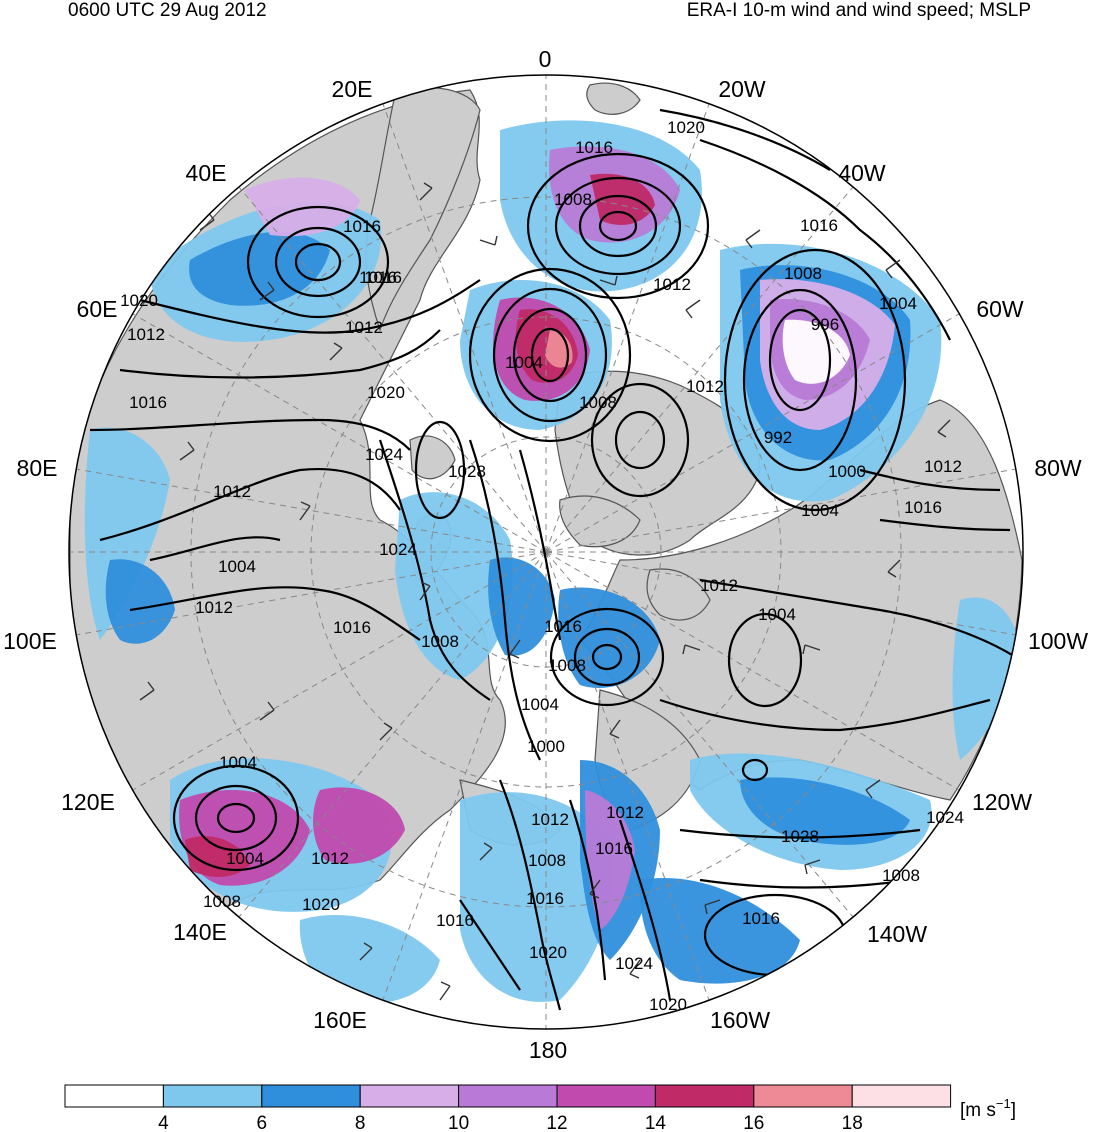  What do you see at coordinates (1000, 309) in the screenshot?
I see `longitude-label: 60W` at bounding box center [1000, 309].